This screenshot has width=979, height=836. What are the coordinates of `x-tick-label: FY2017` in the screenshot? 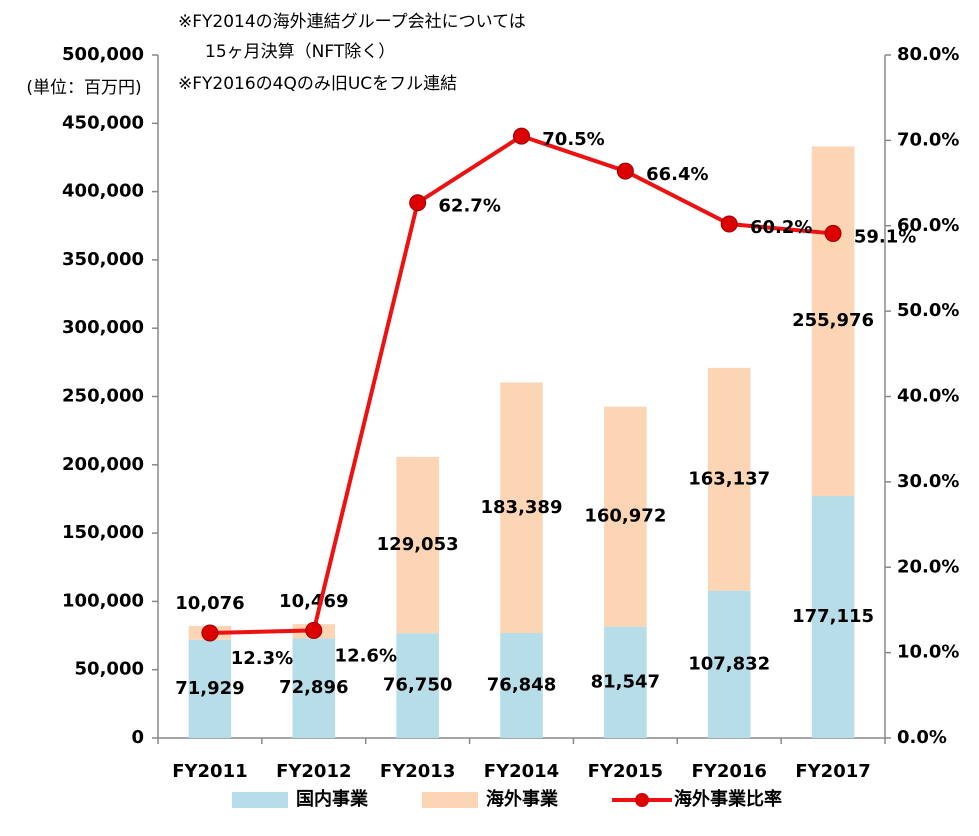 It's located at (832, 771).